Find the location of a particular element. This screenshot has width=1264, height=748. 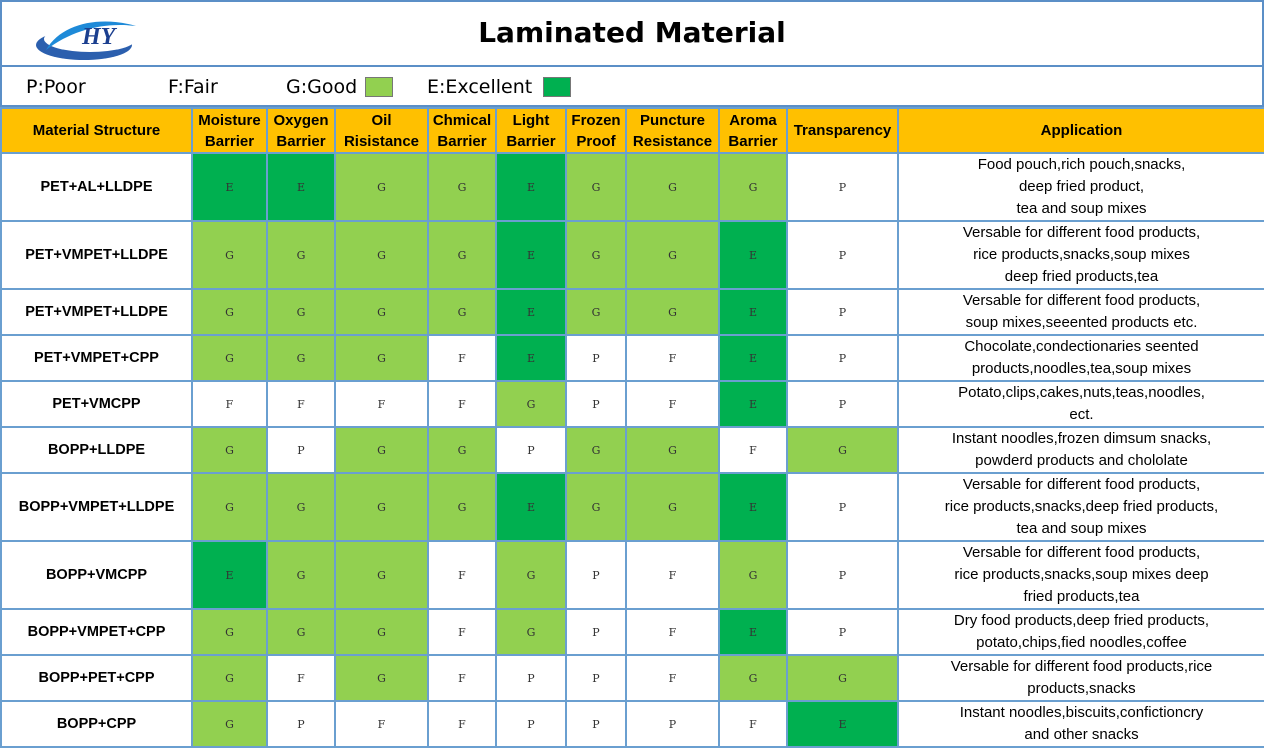

application-line: products,snacks is located at coordinates (1081, 688).